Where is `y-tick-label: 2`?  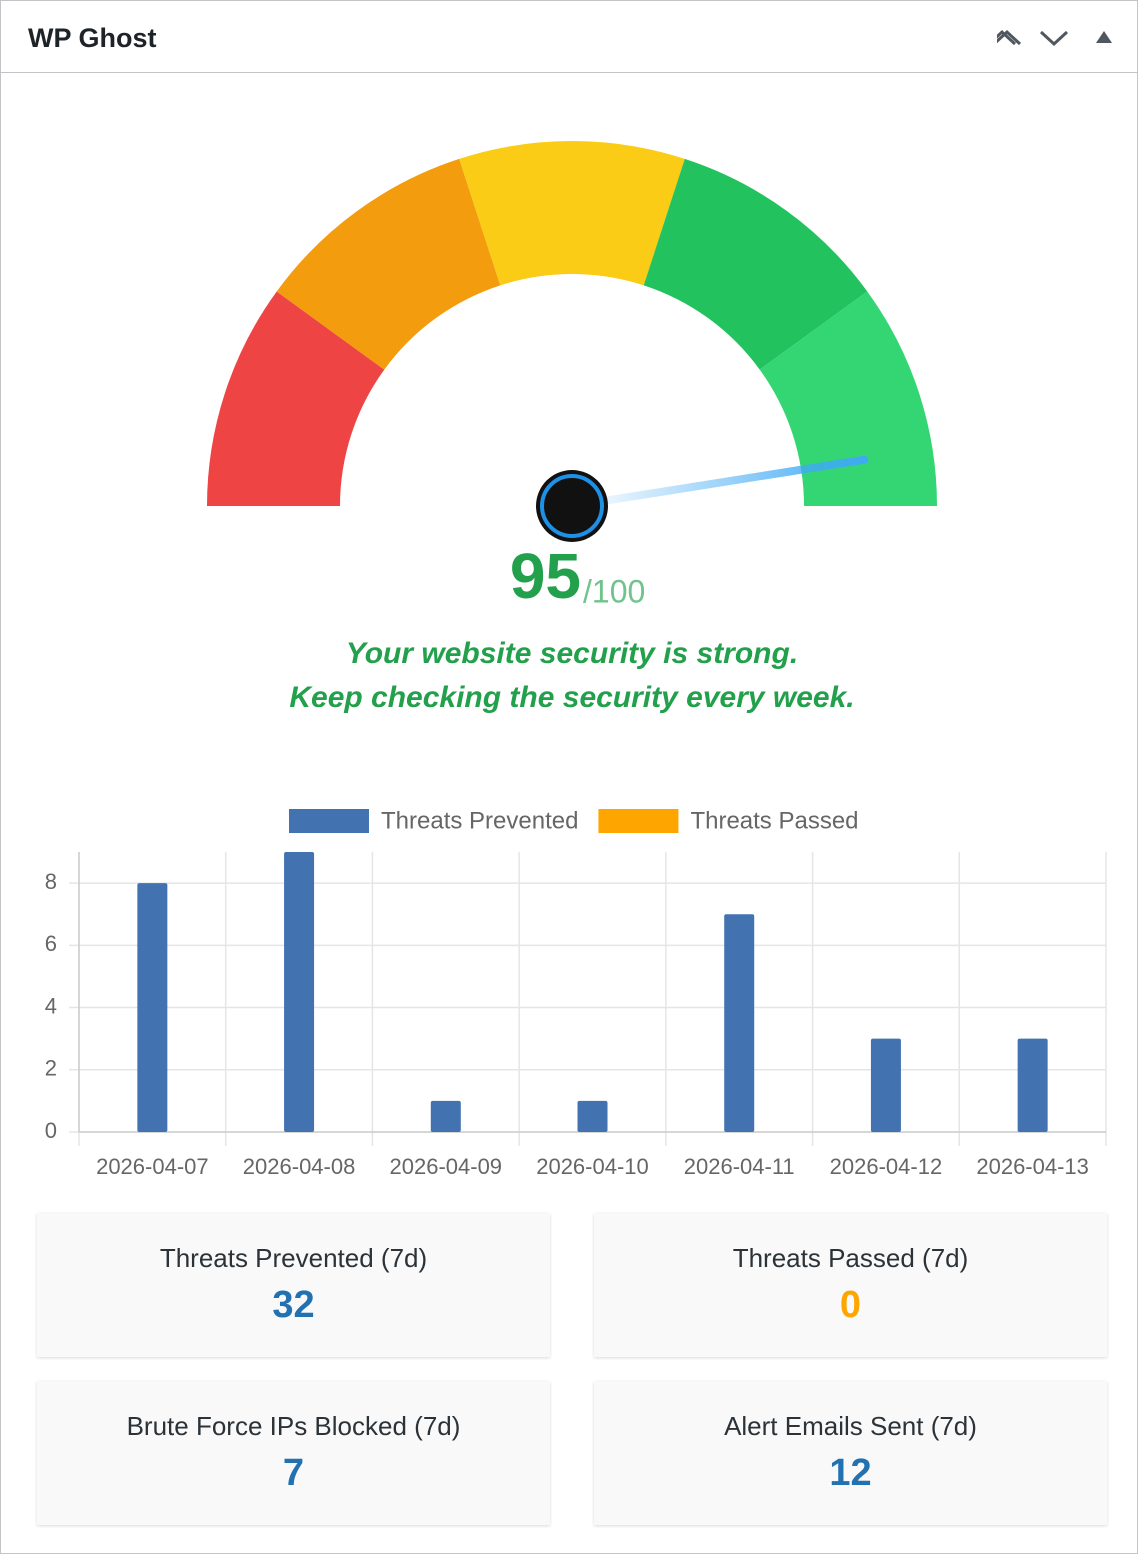
y-tick-label: 2 is located at coordinates (51, 1068).